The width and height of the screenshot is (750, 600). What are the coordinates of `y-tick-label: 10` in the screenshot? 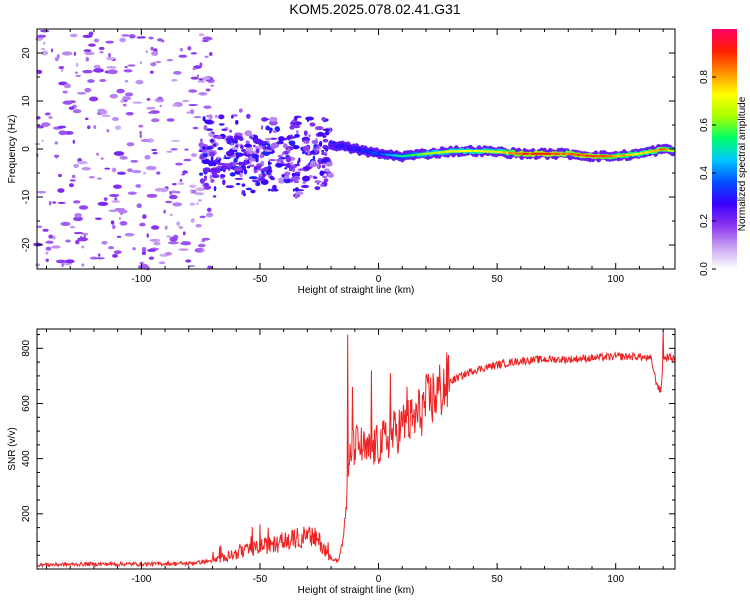 It's located at (26, 101).